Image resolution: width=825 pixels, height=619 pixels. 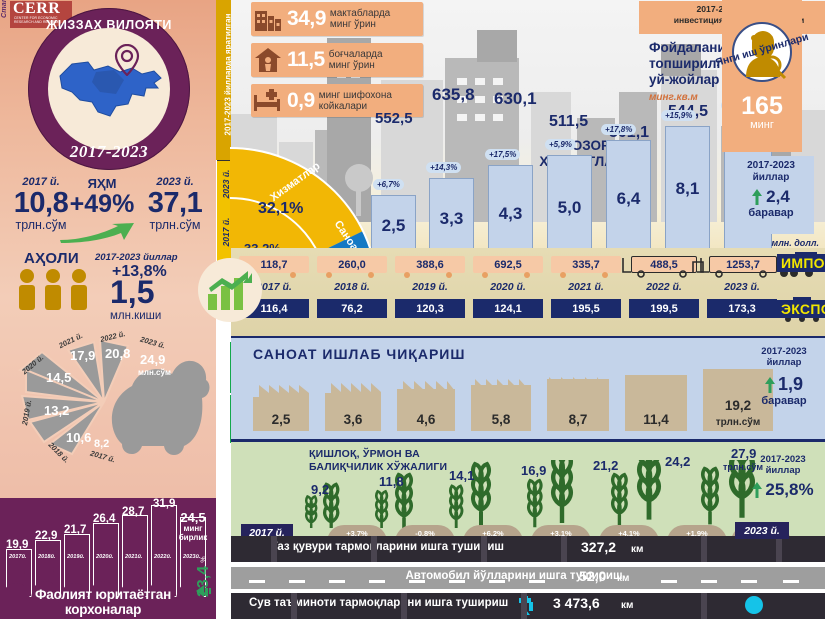 What do you see at coordinates (163, 557) in the screenshot?
I see `enterprise-year-2022: 2022й.` at bounding box center [163, 557].